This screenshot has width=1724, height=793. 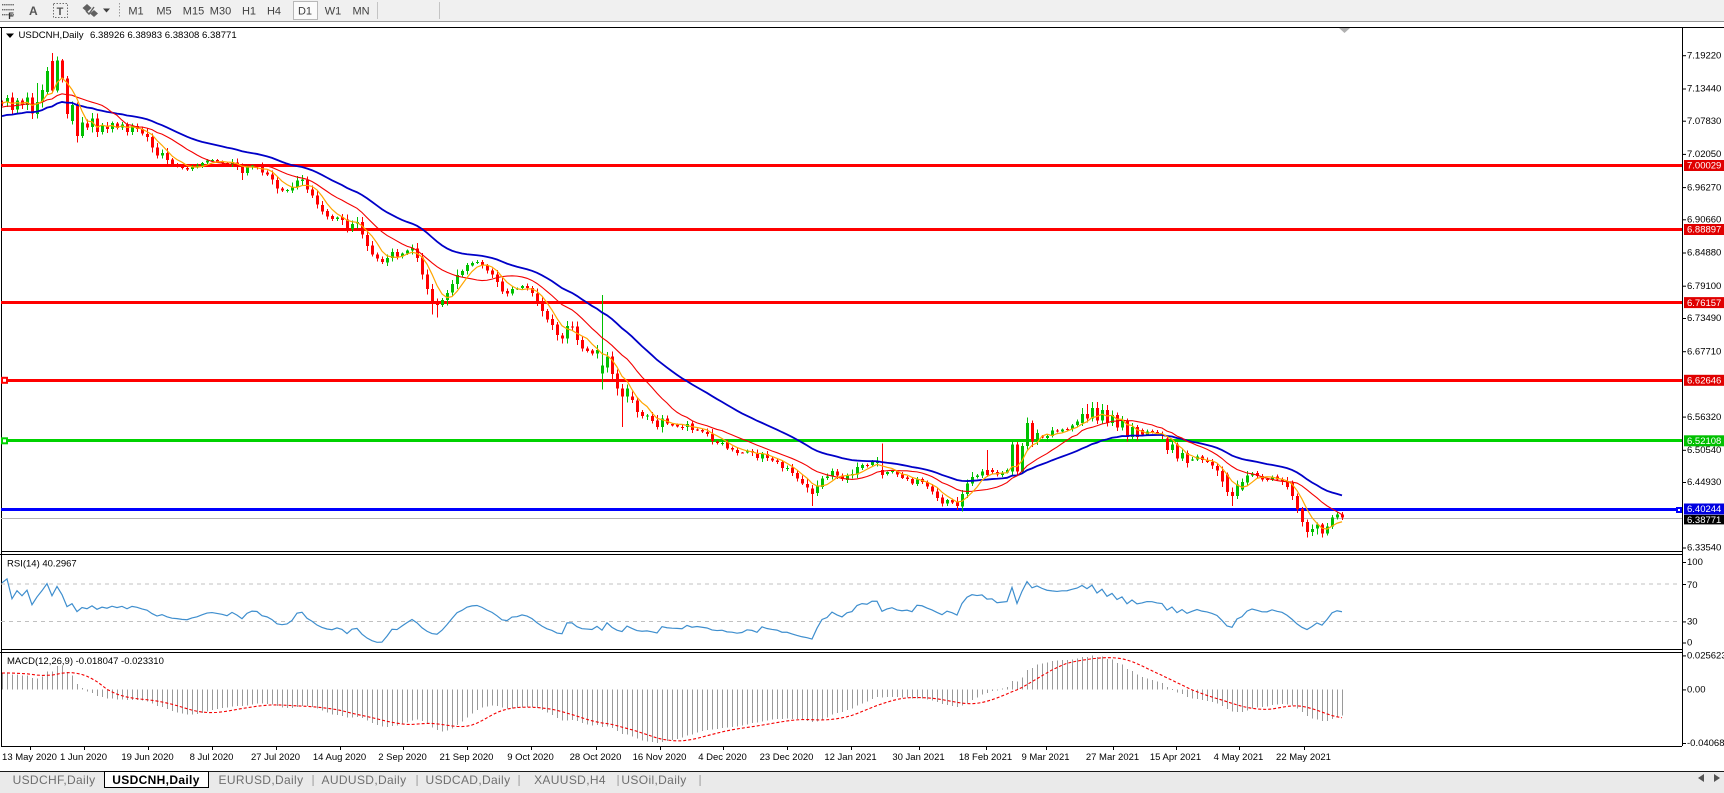 I want to click on svg-text: 4 Dec 2020, so click(x=722, y=757).